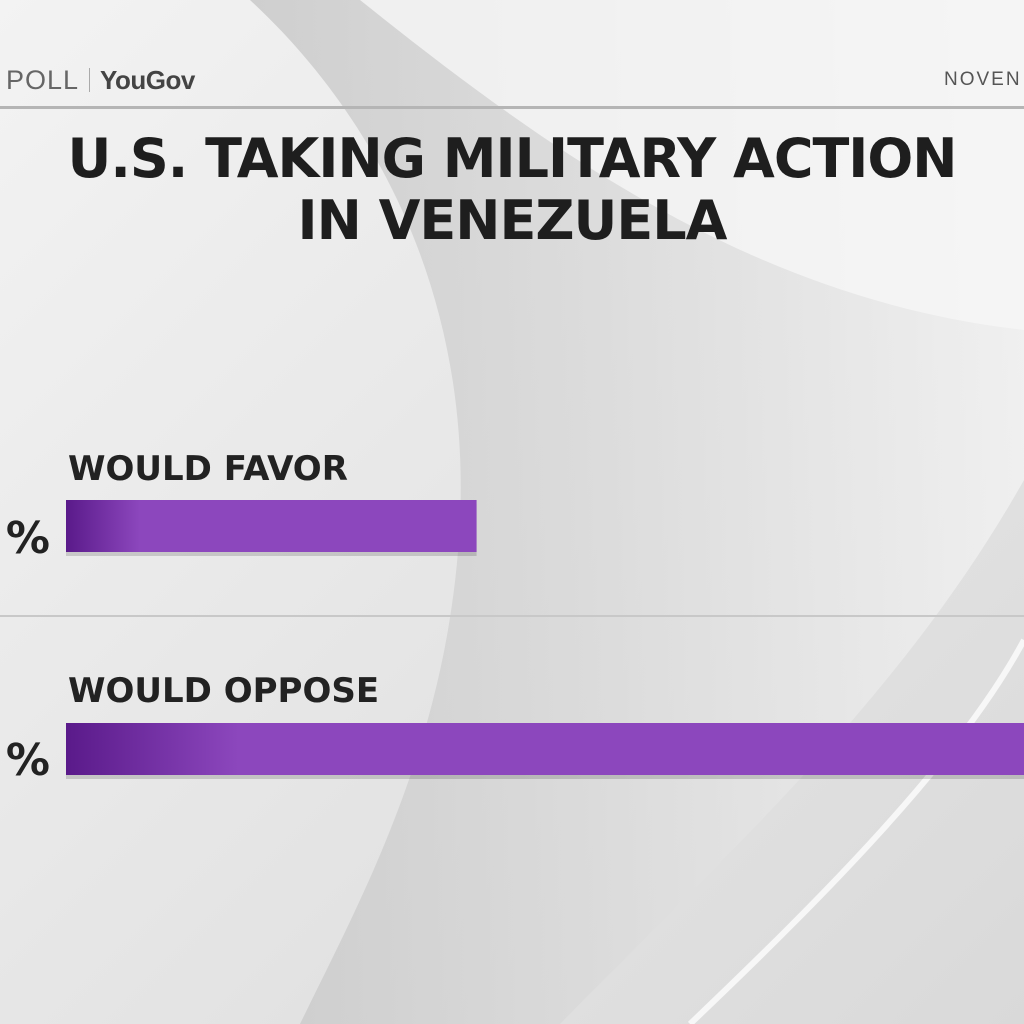 This screenshot has width=1024, height=1024. What do you see at coordinates (43, 79) in the screenshot?
I see `poll-label: POLL` at bounding box center [43, 79].